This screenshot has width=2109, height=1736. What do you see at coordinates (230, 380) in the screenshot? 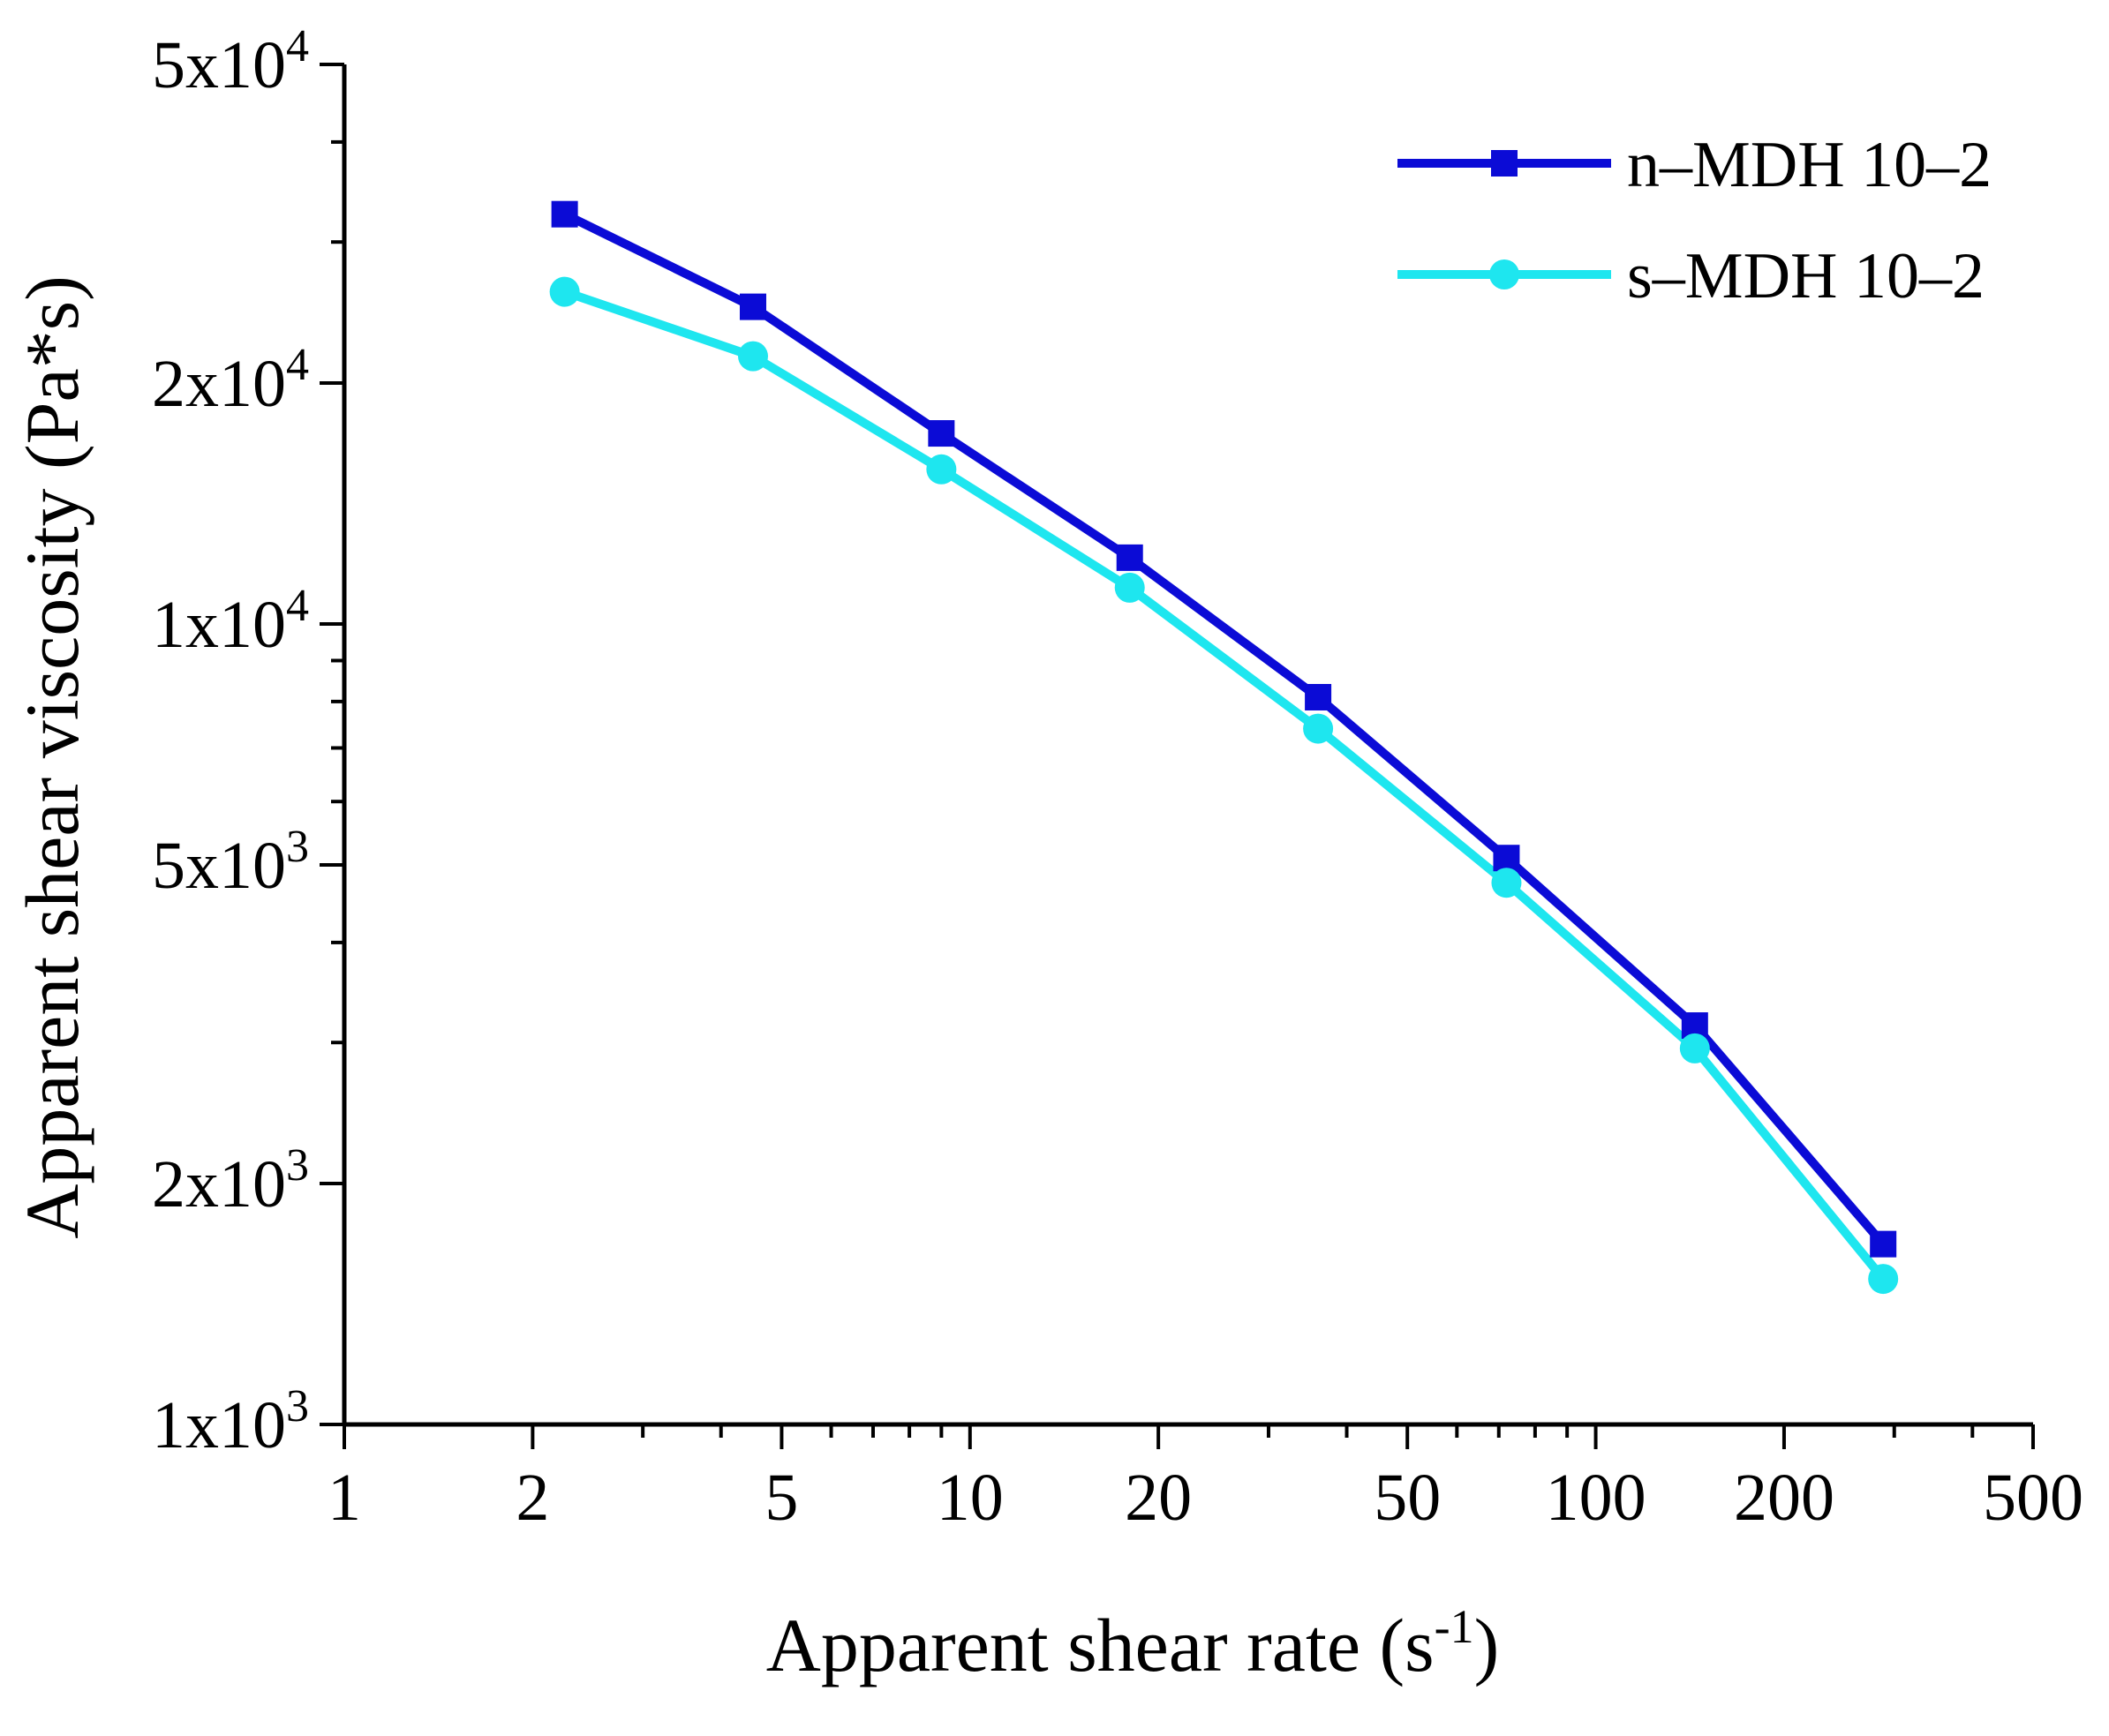
I see `y-tick-label: 2x10⁴` at bounding box center [230, 380].